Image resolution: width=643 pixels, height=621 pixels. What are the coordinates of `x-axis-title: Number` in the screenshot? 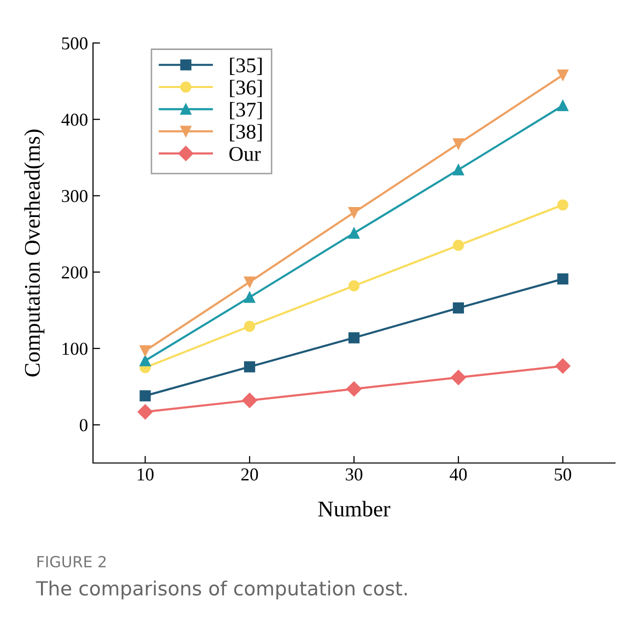 It's located at (354, 508).